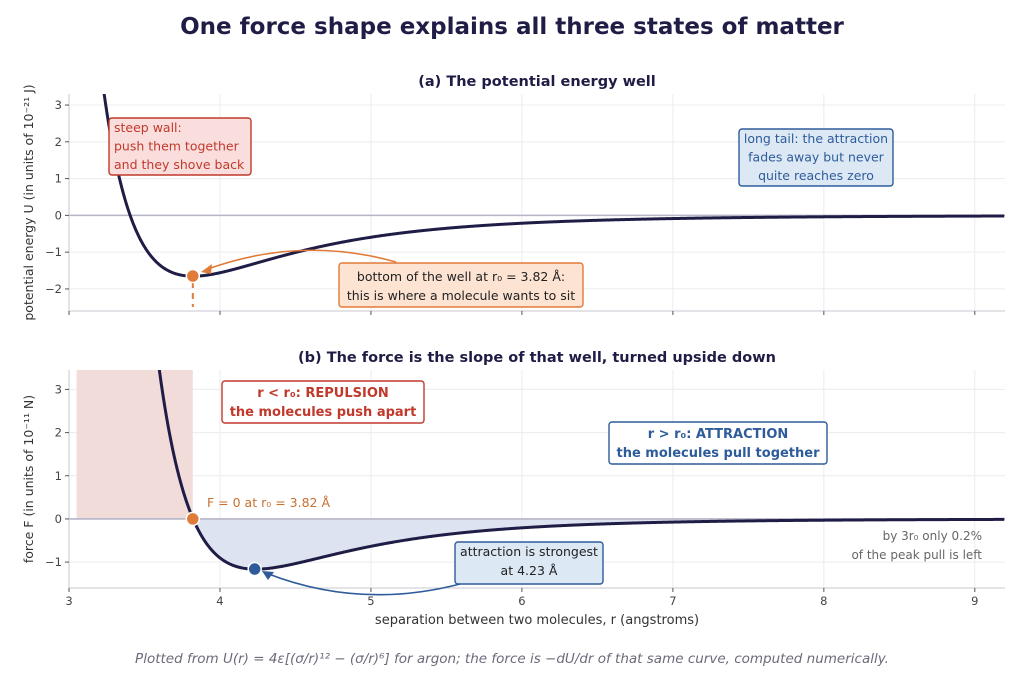 The height and width of the screenshot is (689, 1024). Describe the element at coordinates (529, 551) in the screenshot. I see `strongest-text: attraction is strongest` at that location.